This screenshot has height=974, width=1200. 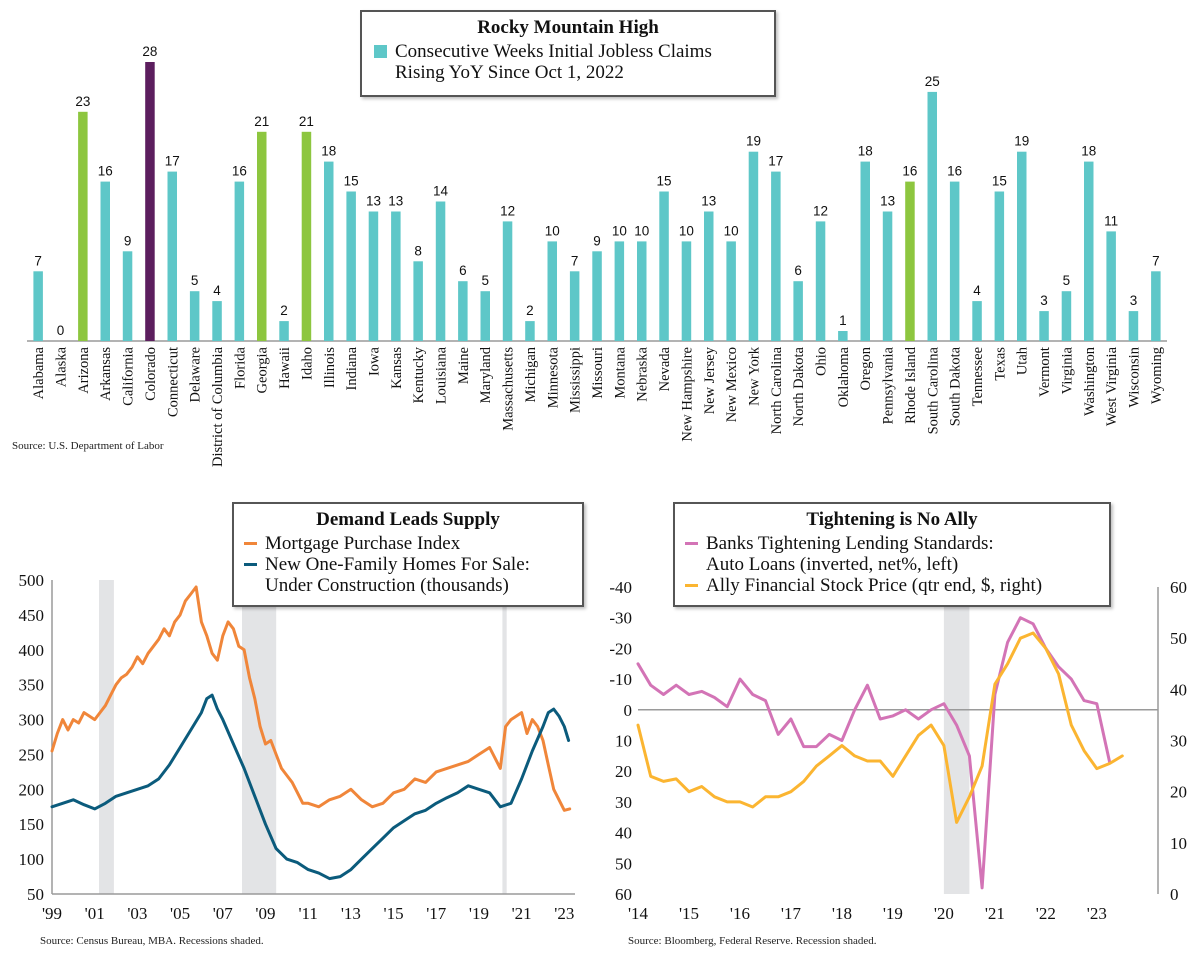 What do you see at coordinates (893, 913) in the screenshot?
I see `x-tick-label: '19` at bounding box center [893, 913].